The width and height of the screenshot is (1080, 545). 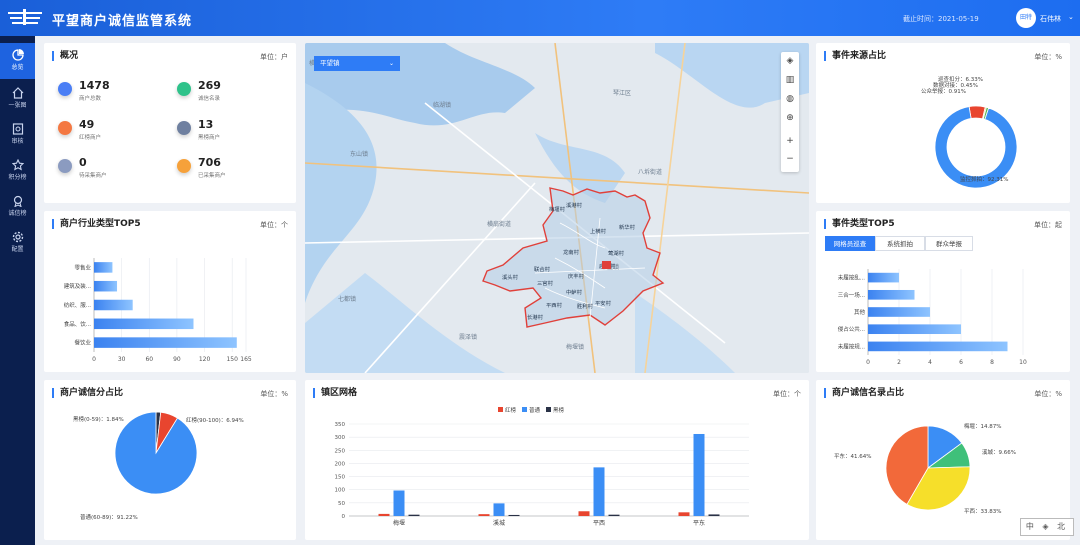 What do you see at coordinates (540, 18) in the screenshot?
I see `app-header: 平望商户诚信监管系统 截止时间：2021-05-19 田特 石伟林 ⌄` at bounding box center [540, 18].